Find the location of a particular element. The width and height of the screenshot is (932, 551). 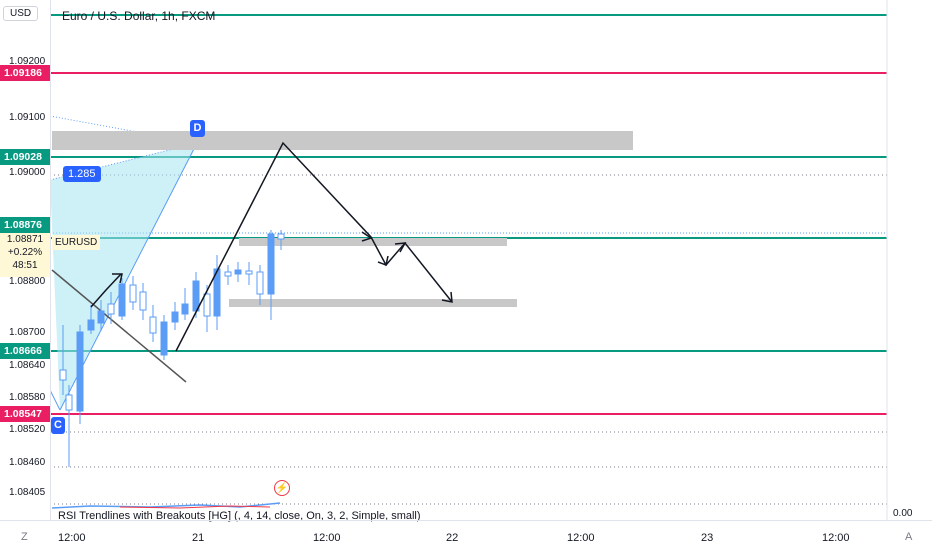

price-tick: 1.09200 is located at coordinates (27, 61).